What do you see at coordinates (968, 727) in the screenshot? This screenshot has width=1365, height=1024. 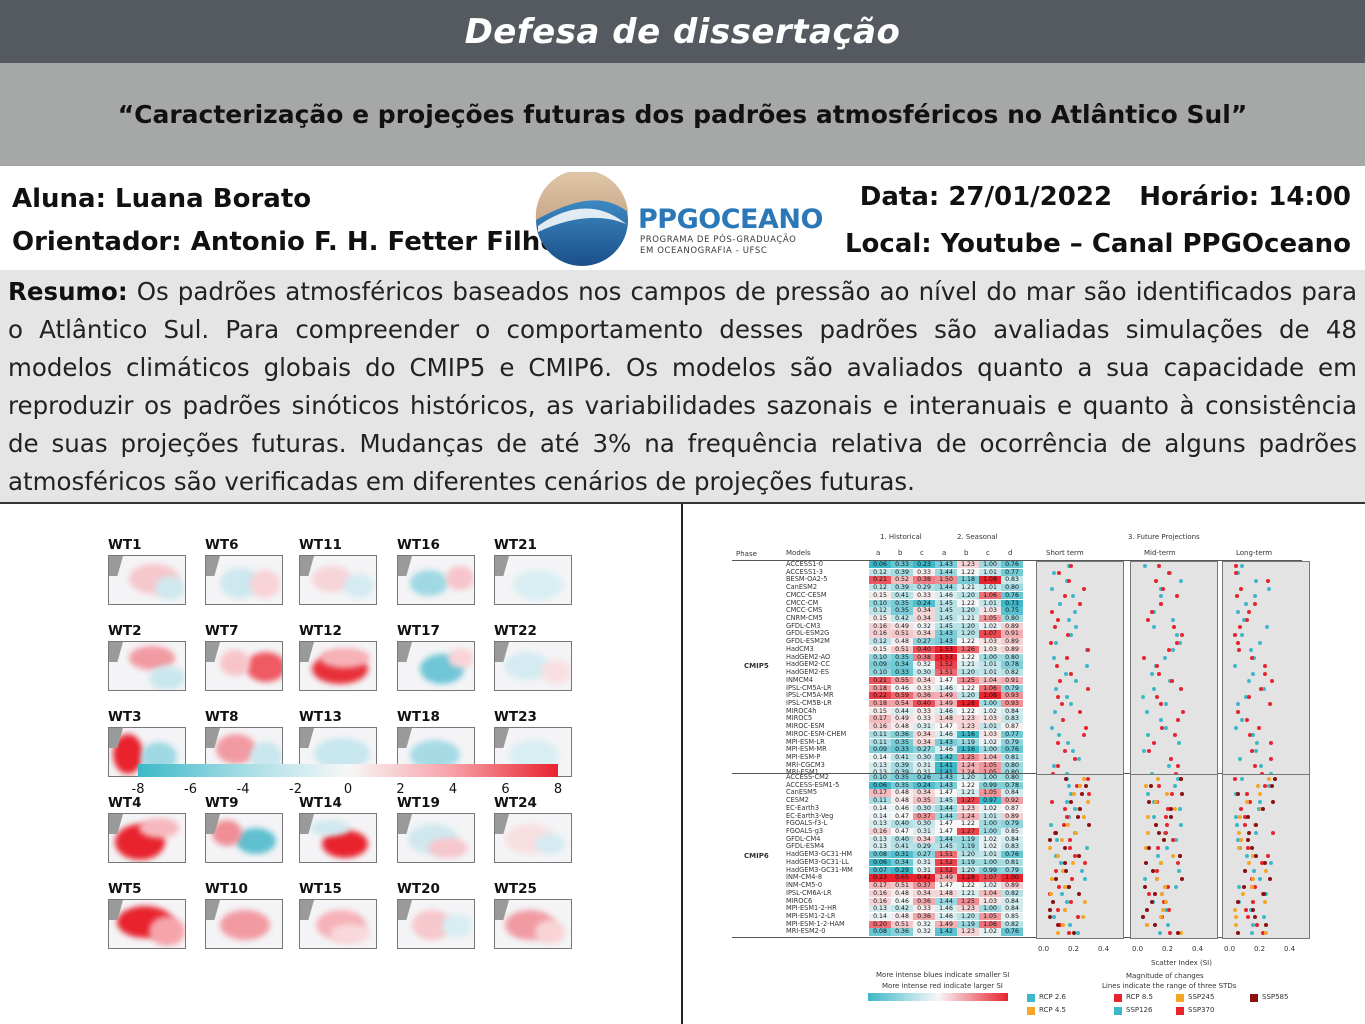 I see `value-cell: 1.23` at bounding box center [968, 727].